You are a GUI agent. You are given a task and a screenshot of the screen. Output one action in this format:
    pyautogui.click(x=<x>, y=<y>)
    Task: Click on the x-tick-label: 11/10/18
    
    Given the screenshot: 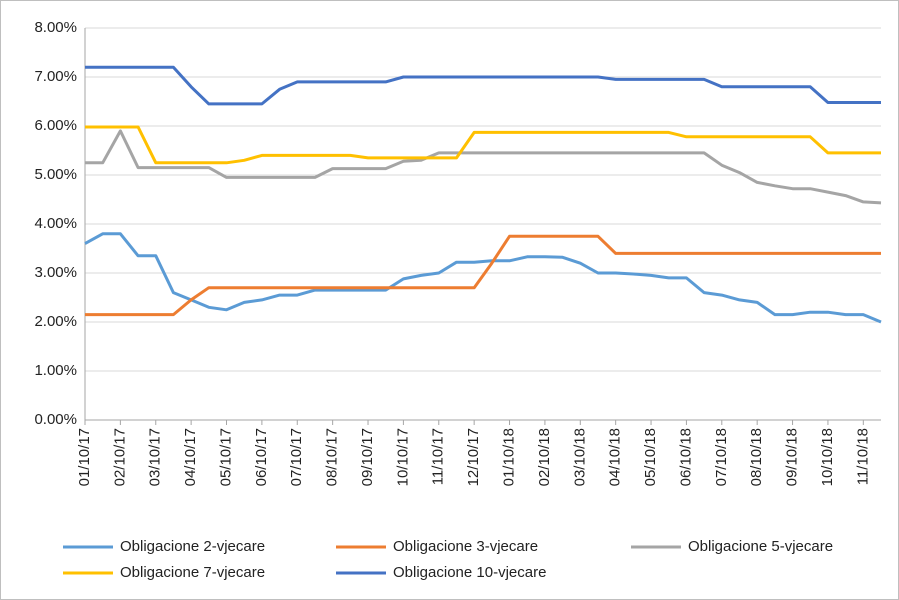 What is the action you would take?
    pyautogui.click(x=862, y=456)
    